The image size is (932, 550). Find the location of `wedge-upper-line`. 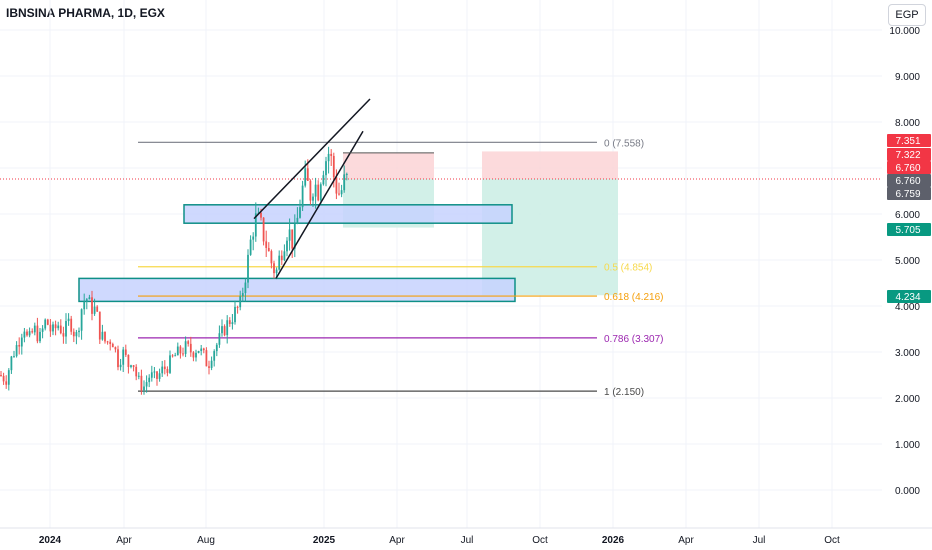

wedge-upper-line is located at coordinates (312, 159).